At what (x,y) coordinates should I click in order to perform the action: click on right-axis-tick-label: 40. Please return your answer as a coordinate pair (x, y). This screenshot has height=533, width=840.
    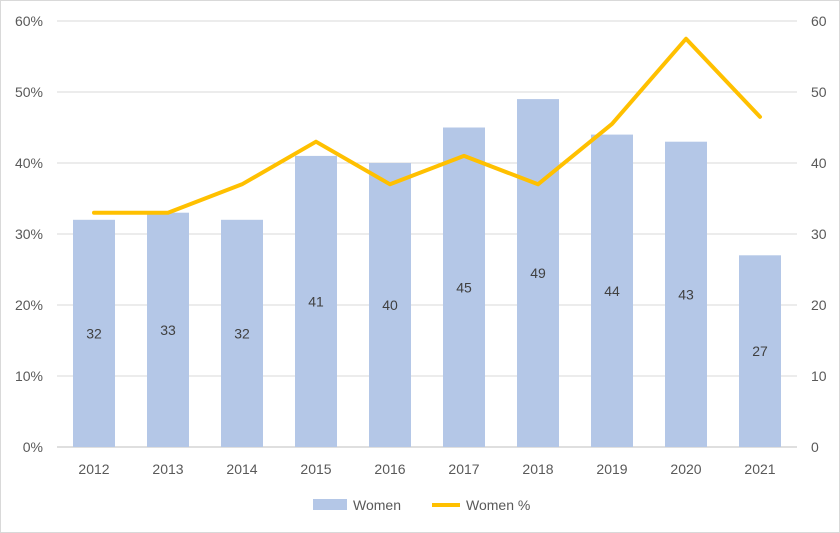
    Looking at the image, I should click on (819, 163).